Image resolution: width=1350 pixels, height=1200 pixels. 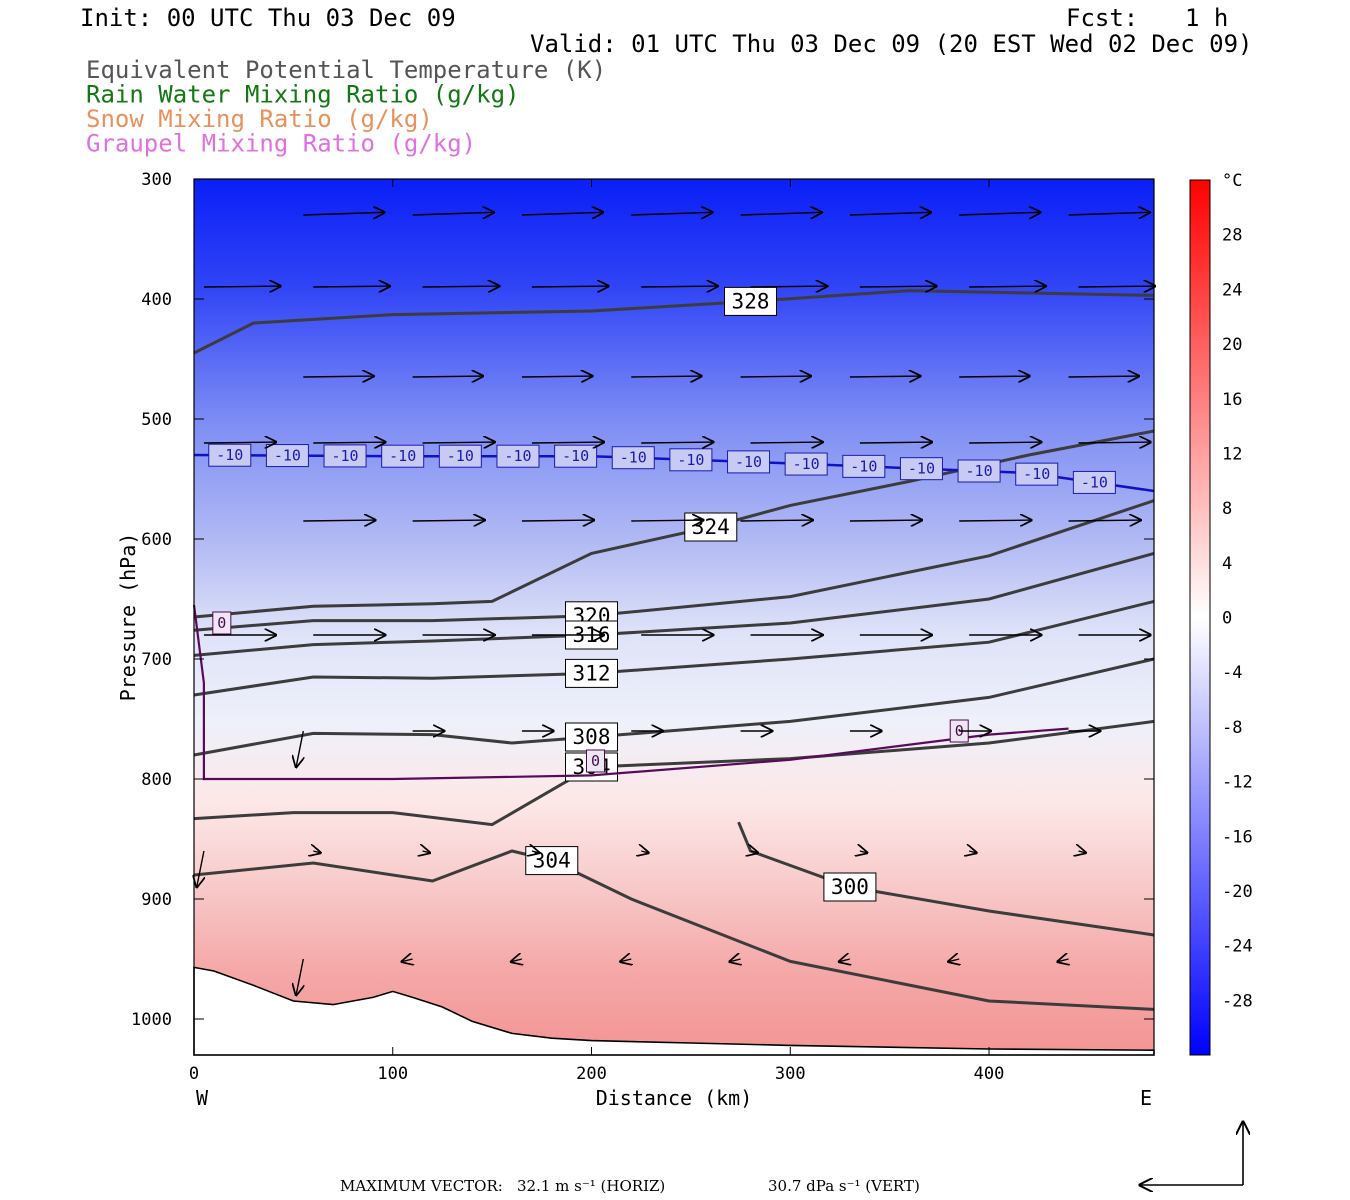 I want to click on legend-entry: Rain Water Mixing Ratio (g/kg), so click(x=302, y=95).